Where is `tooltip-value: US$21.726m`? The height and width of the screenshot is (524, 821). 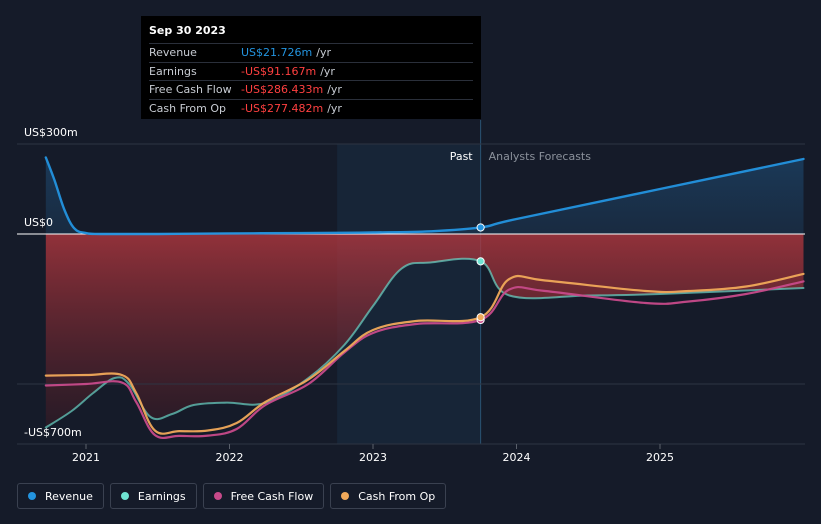 tooltip-value: US$21.726m is located at coordinates (277, 53).